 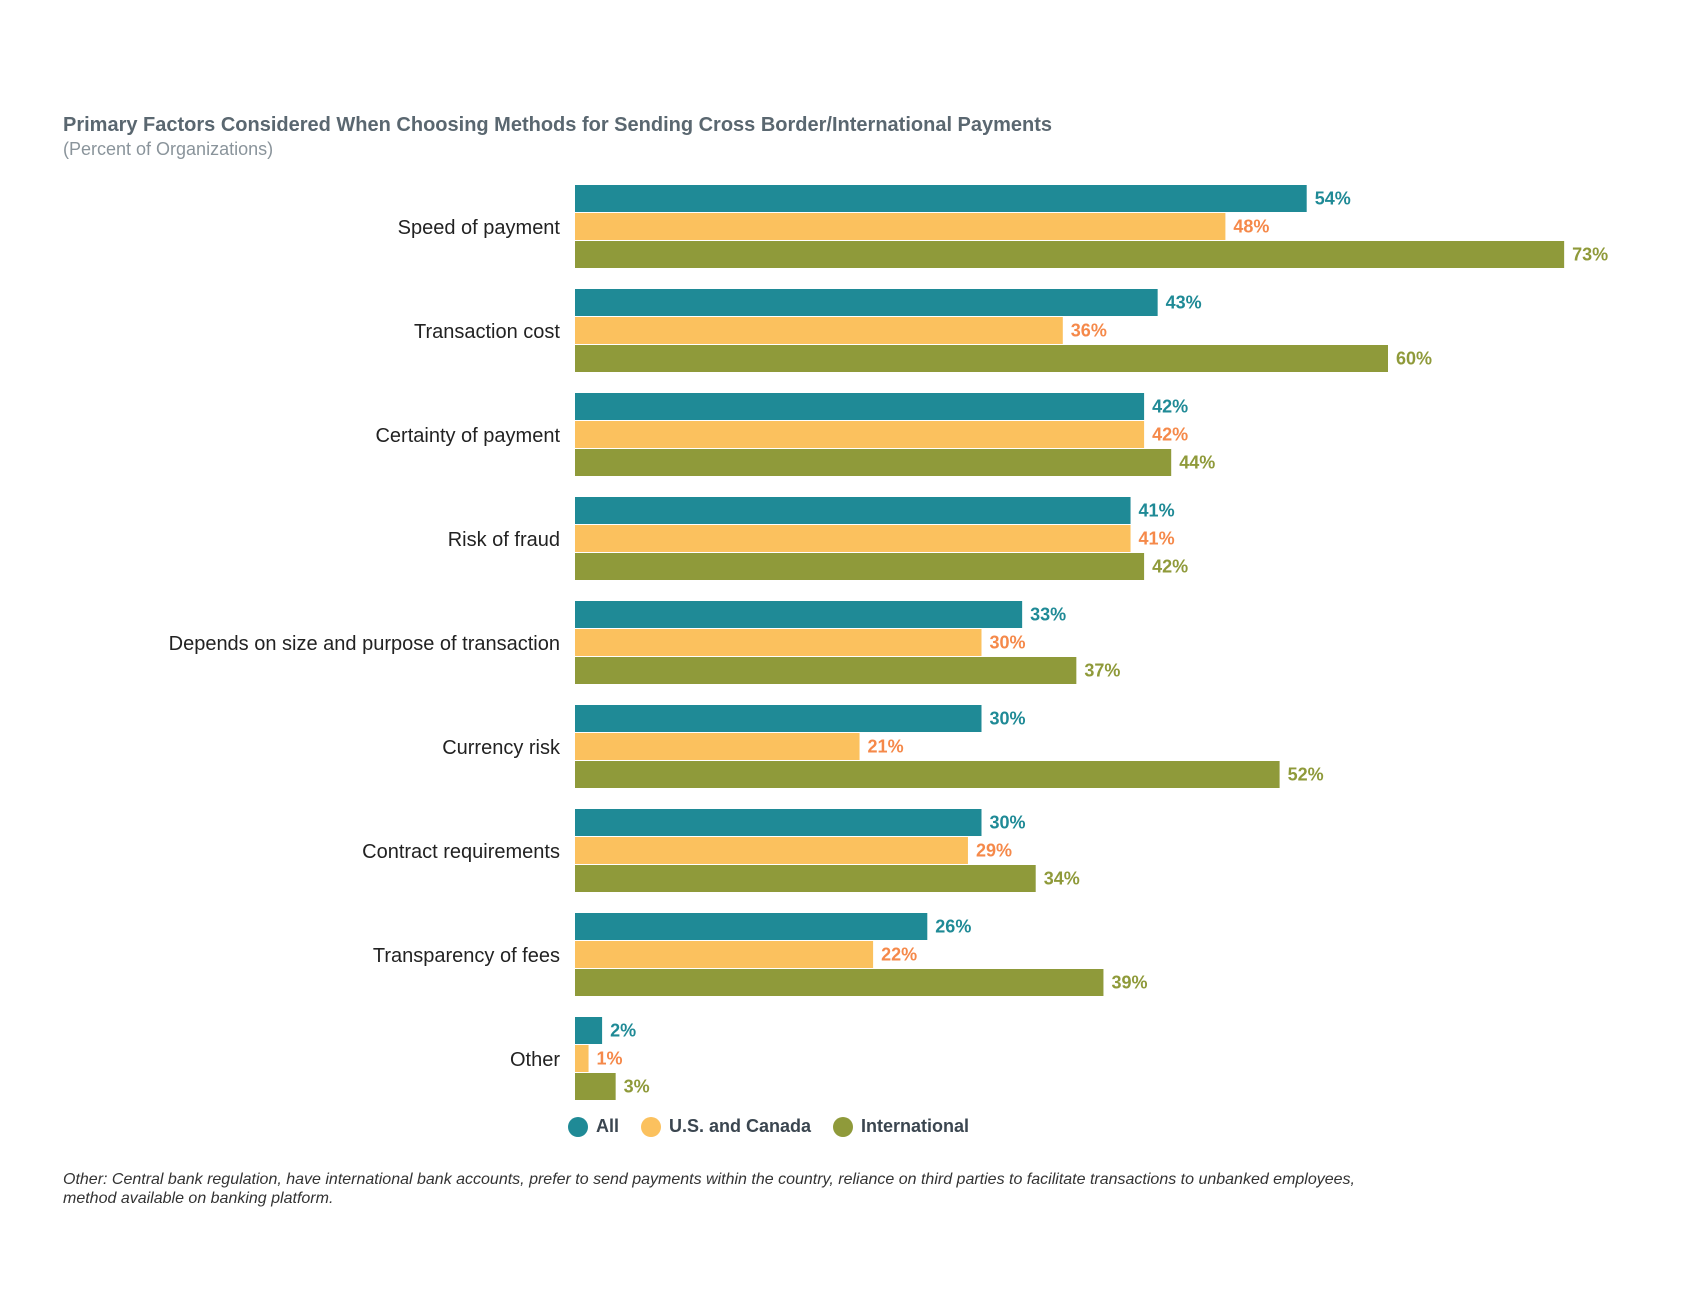 I want to click on bar-contract-requirements-u-s-and-canada, so click(x=771, y=850).